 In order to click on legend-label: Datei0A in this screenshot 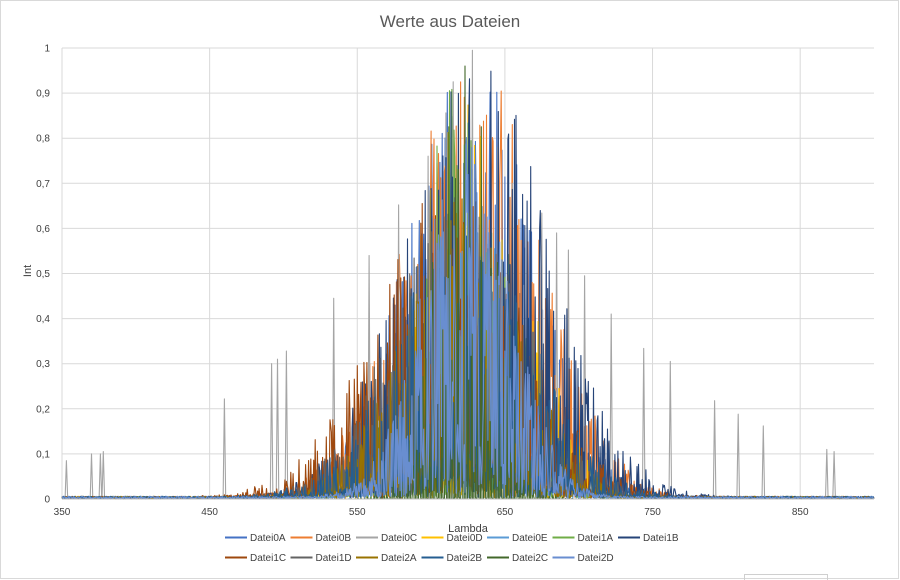, I will do `click(268, 538)`.